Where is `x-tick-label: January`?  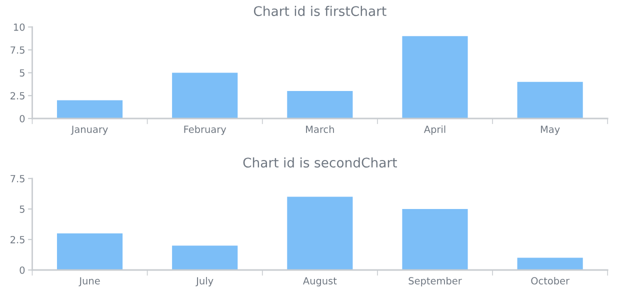 x-tick-label: January is located at coordinates (89, 130).